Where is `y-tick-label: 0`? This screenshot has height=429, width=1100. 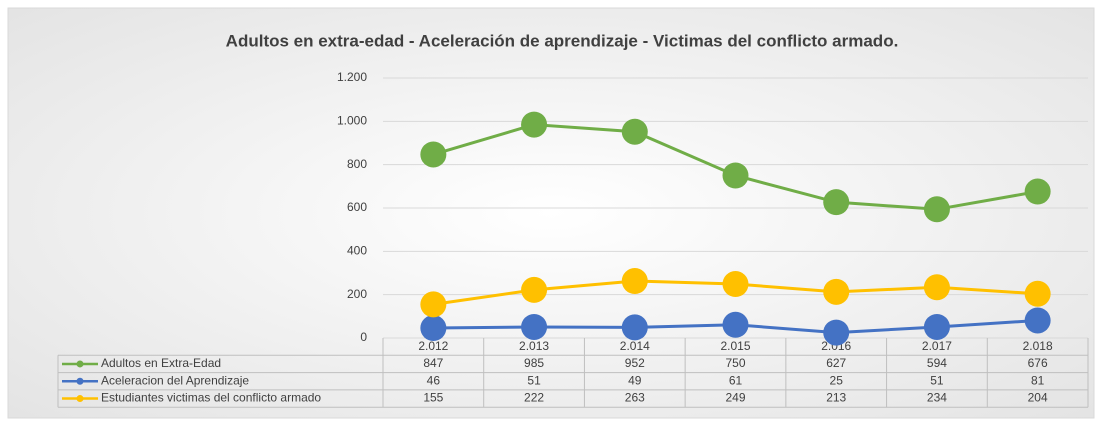
y-tick-label: 0 is located at coordinates (363, 337).